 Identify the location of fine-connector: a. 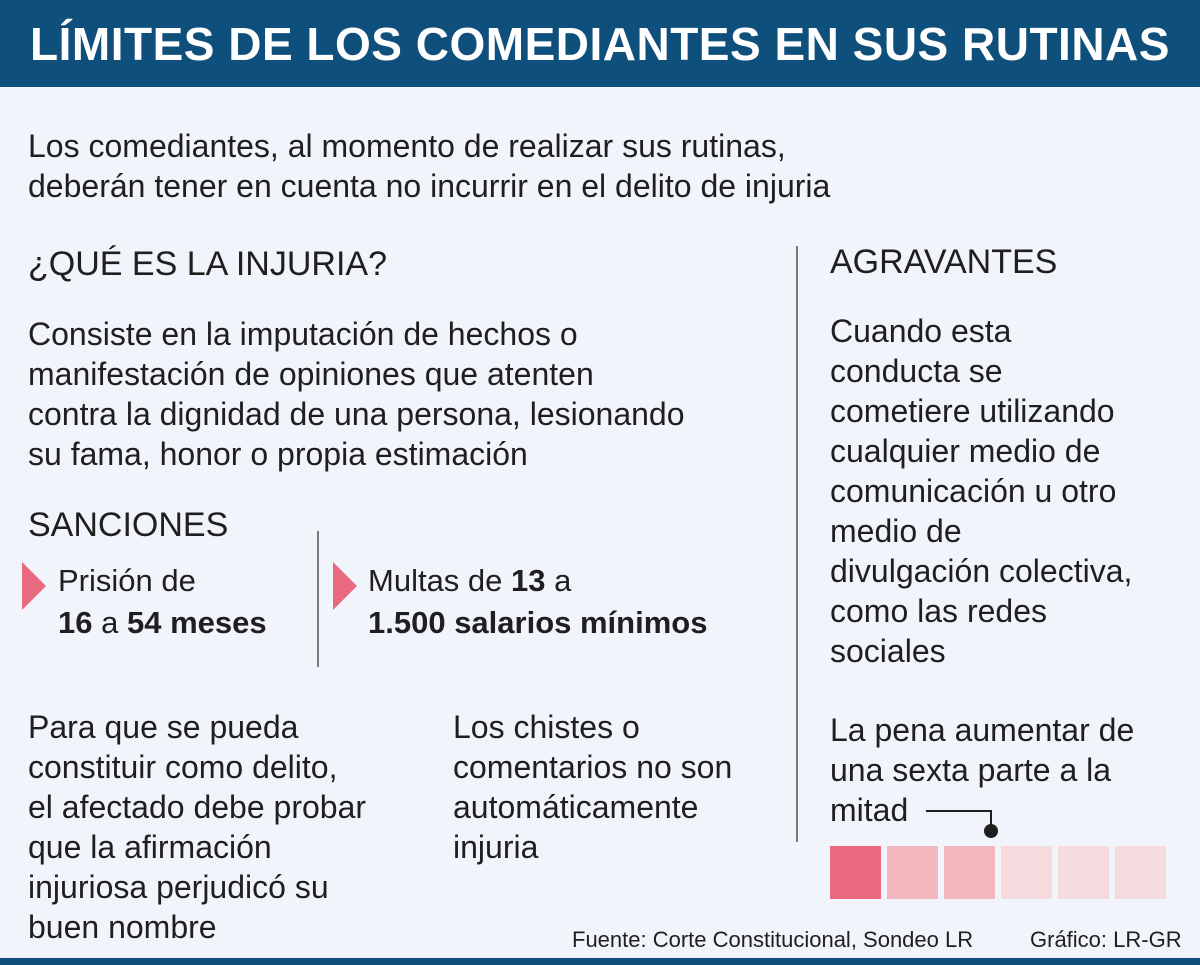
(563, 580).